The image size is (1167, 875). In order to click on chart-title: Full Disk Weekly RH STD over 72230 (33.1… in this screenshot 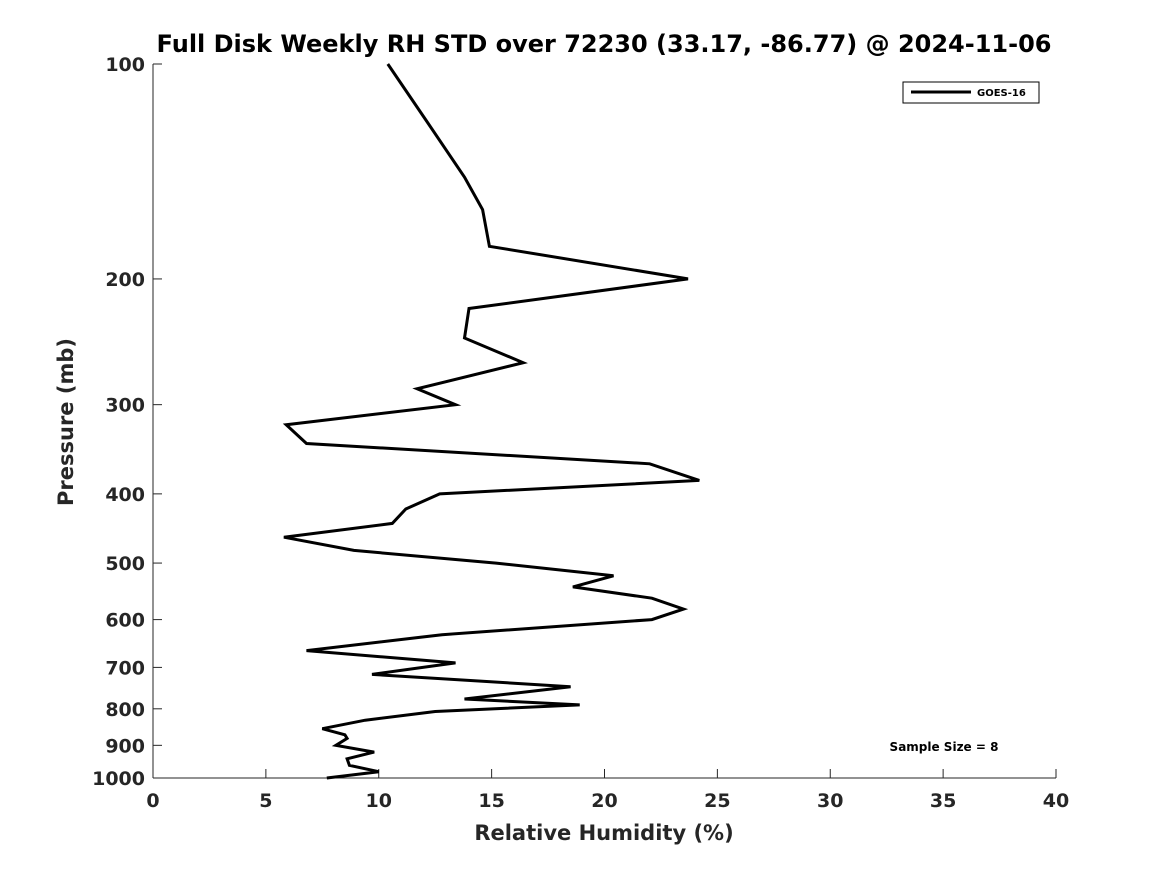, I will do `click(604, 44)`.